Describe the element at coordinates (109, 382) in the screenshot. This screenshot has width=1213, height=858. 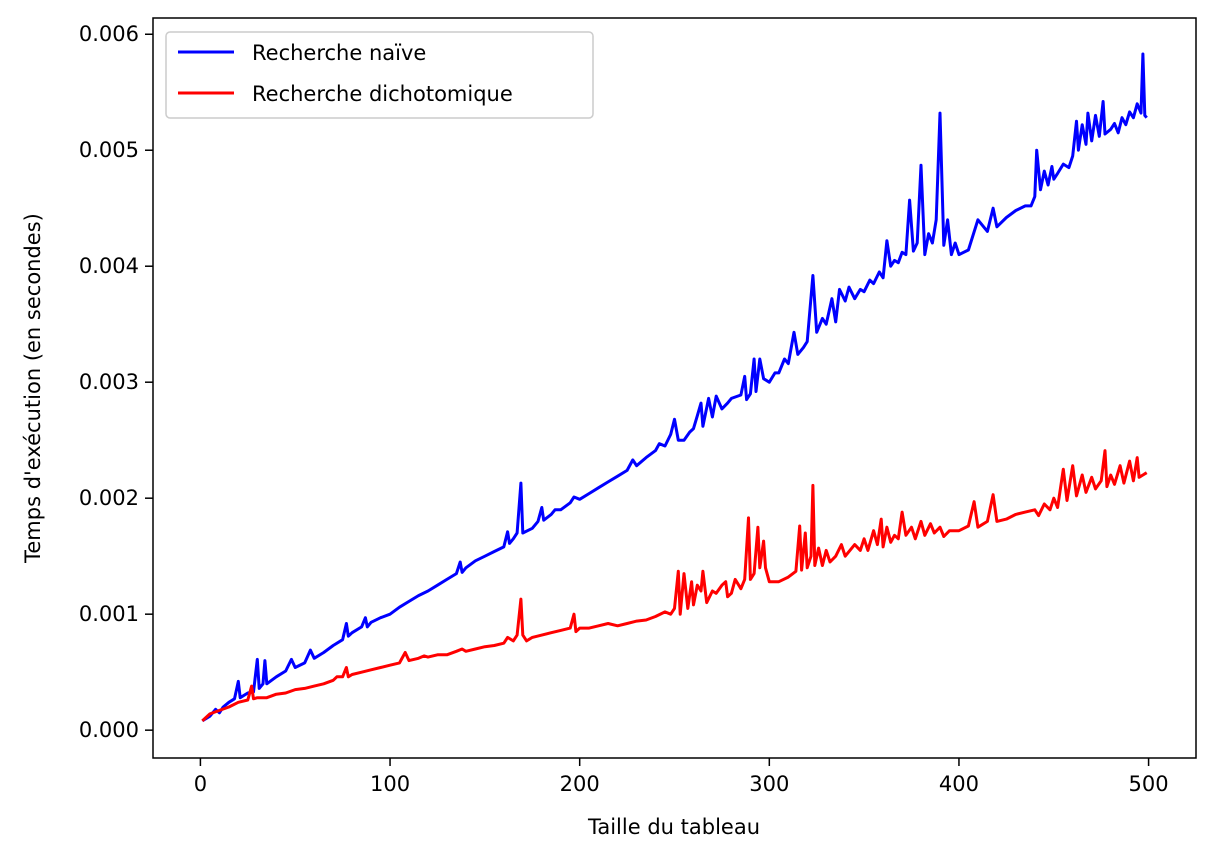
I see `y-tick-label: 0.003` at that location.